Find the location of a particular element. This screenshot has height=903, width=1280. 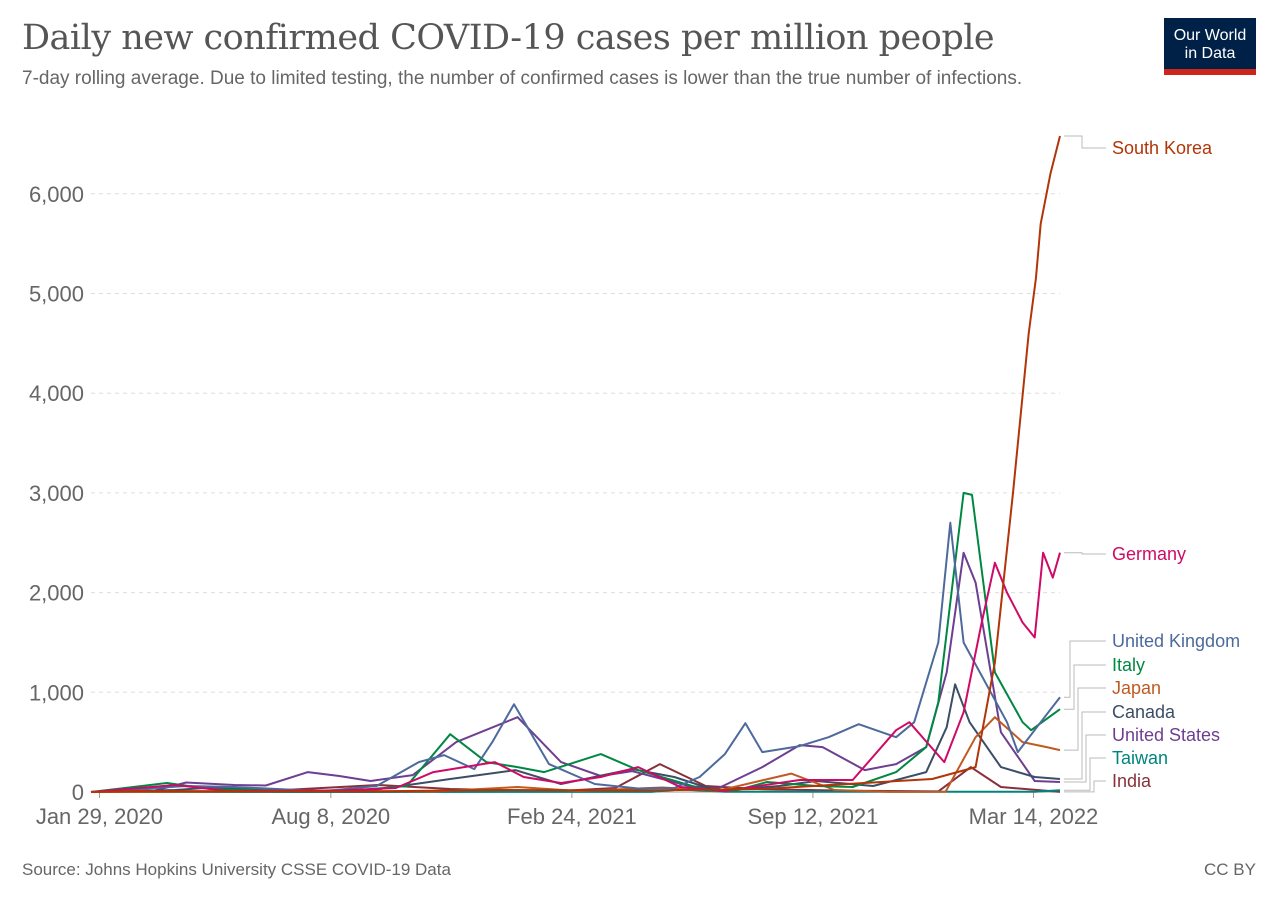

series-label-taiwan: Taiwan is located at coordinates (1140, 758).